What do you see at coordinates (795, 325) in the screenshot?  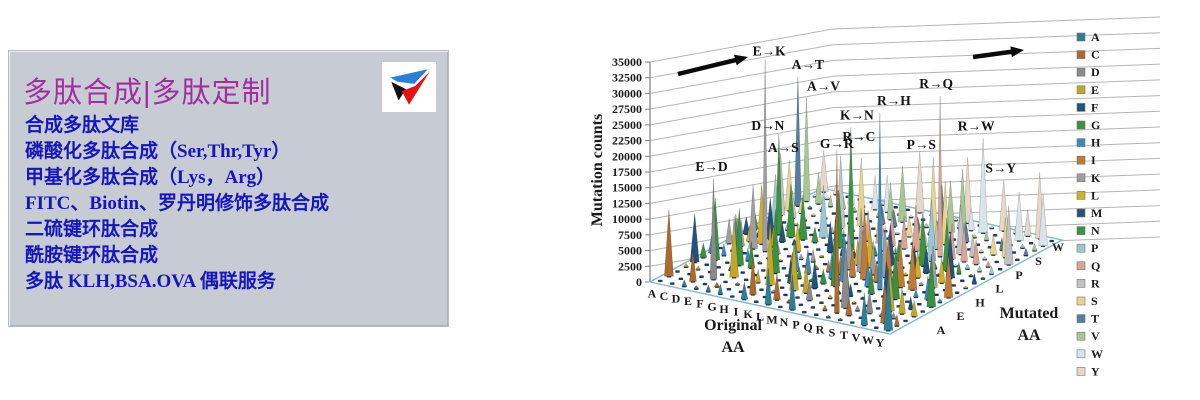 I see `x-tick-label: P` at bounding box center [795, 325].